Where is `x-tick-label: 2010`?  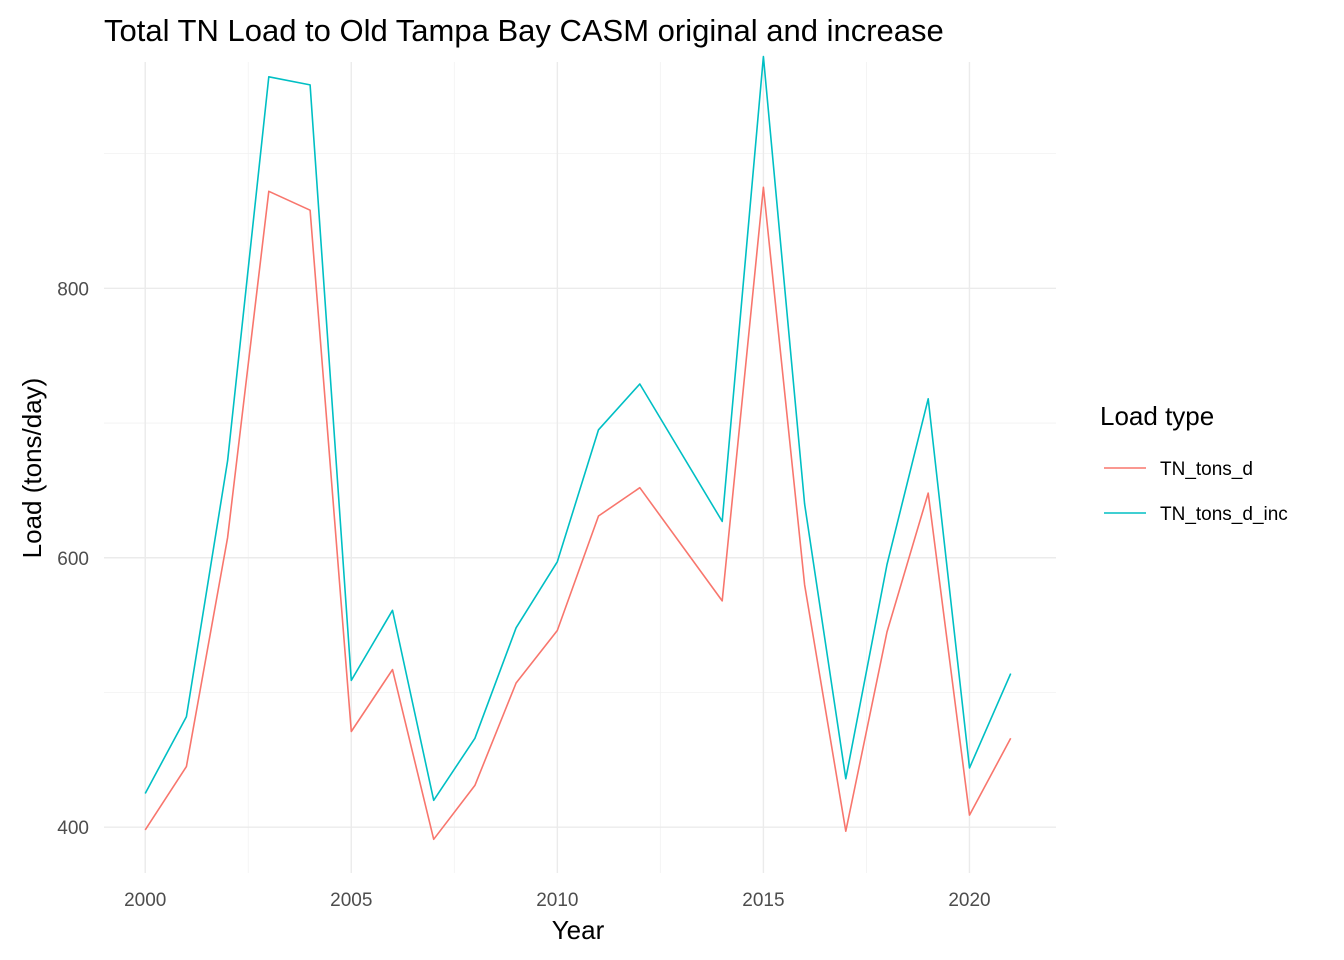 x-tick-label: 2010 is located at coordinates (557, 900).